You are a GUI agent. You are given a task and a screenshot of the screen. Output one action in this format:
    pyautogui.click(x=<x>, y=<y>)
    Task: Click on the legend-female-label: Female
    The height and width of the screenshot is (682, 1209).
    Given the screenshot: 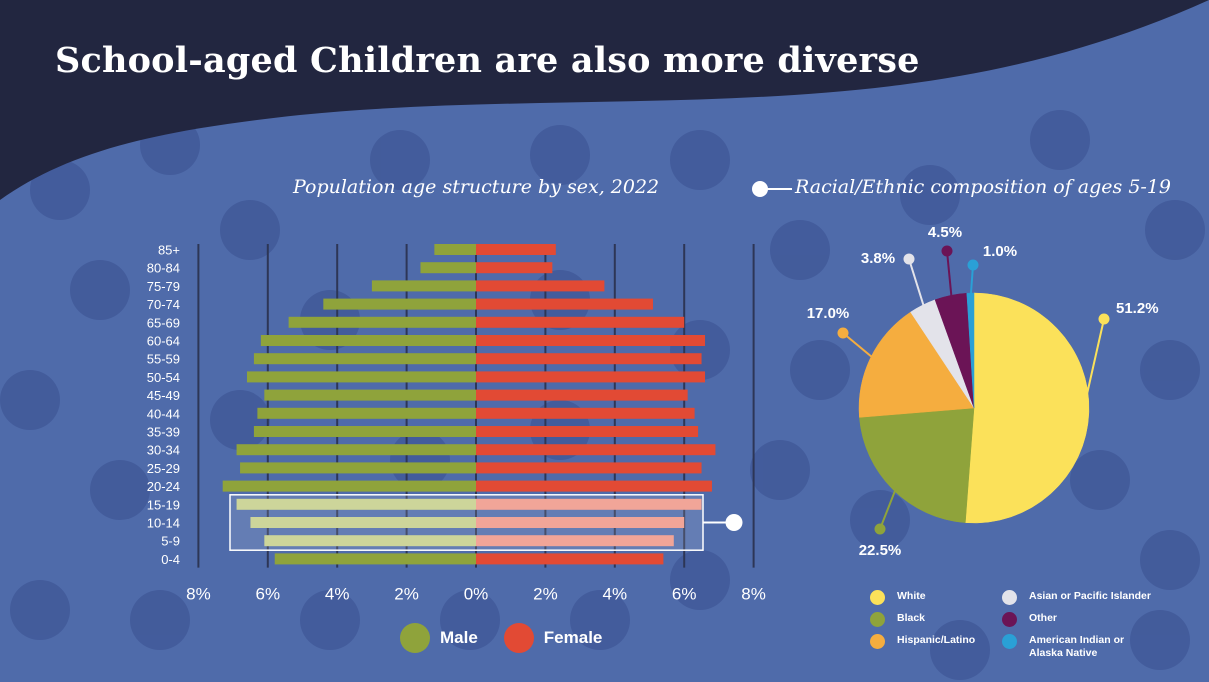 What is the action you would take?
    pyautogui.click(x=573, y=637)
    